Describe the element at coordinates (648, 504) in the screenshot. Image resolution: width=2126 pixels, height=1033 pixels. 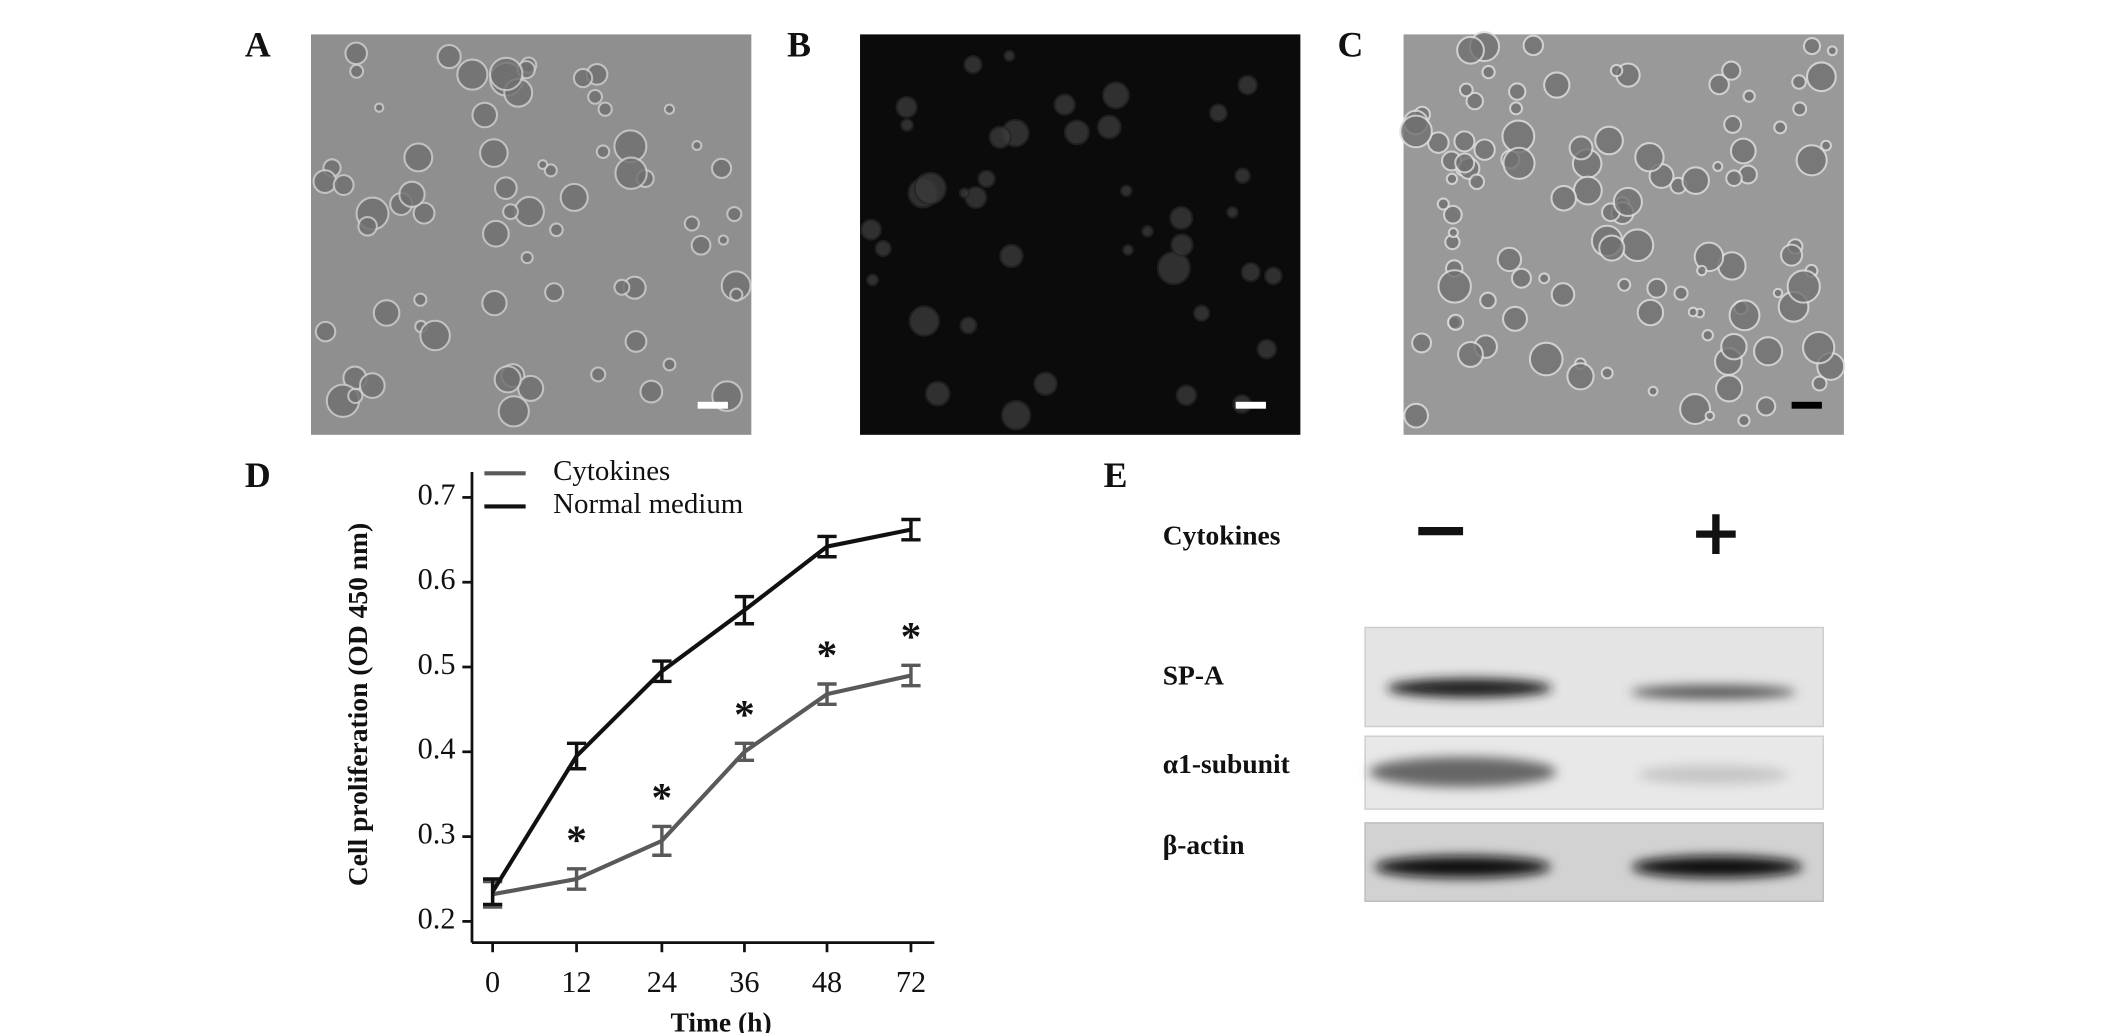
I see `legend-label: Normal medium` at that location.